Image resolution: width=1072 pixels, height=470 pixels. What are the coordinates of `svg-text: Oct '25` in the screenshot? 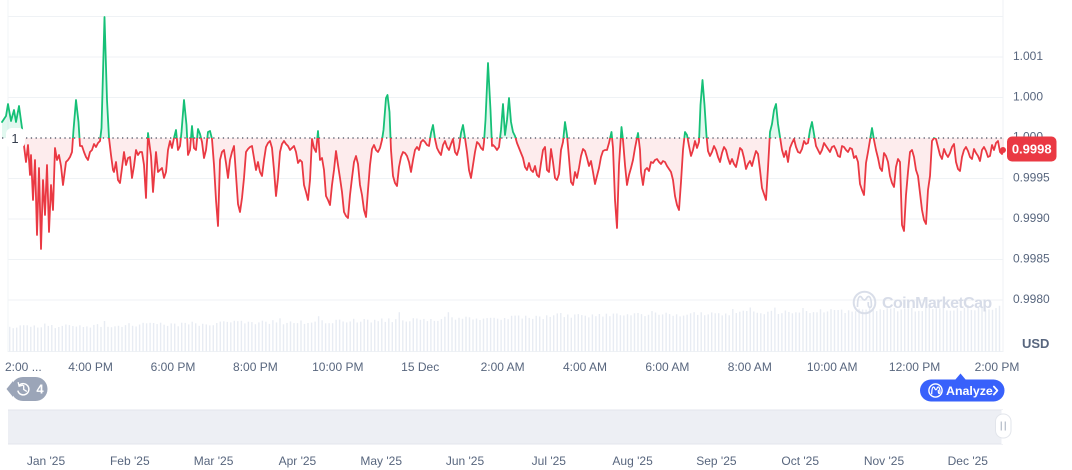 It's located at (800, 461).